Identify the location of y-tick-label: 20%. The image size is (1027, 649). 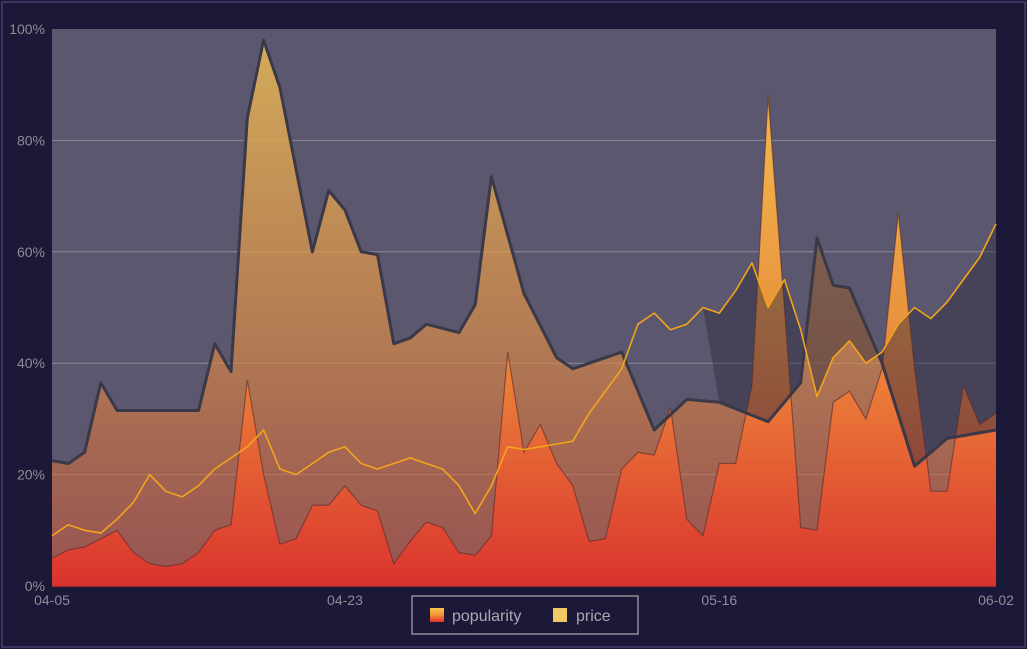
(31, 475).